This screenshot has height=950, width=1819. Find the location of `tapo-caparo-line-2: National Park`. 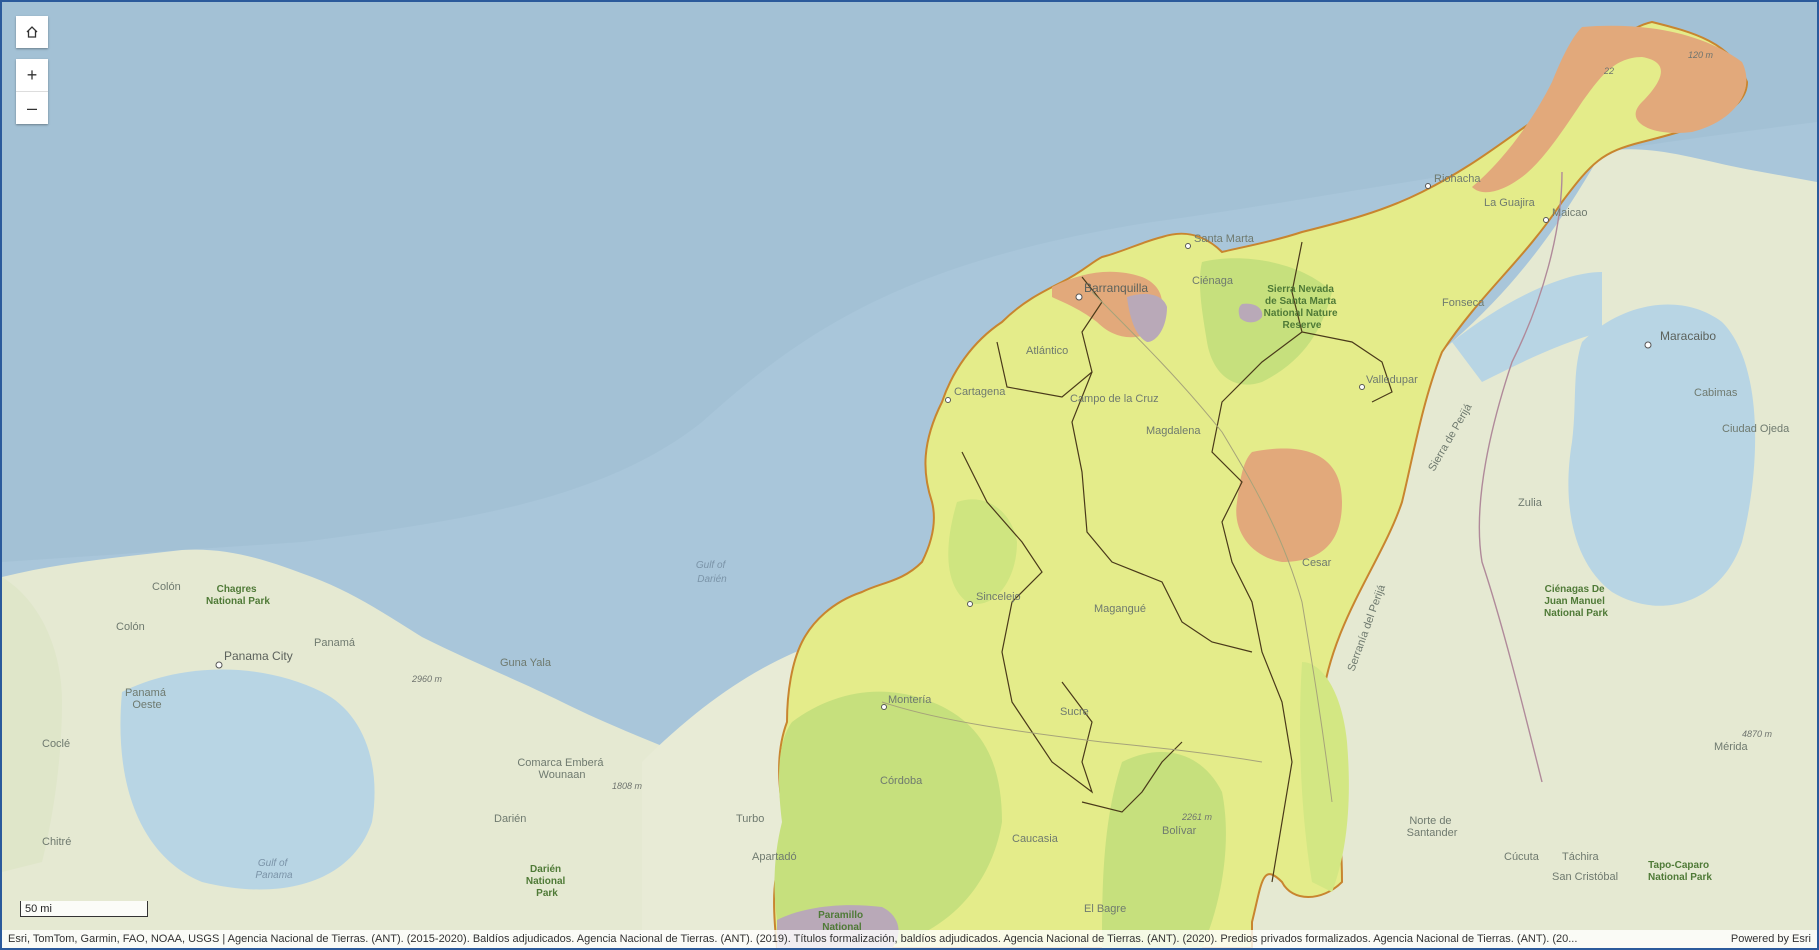

tapo-caparo-line-2: National Park is located at coordinates (1680, 877).